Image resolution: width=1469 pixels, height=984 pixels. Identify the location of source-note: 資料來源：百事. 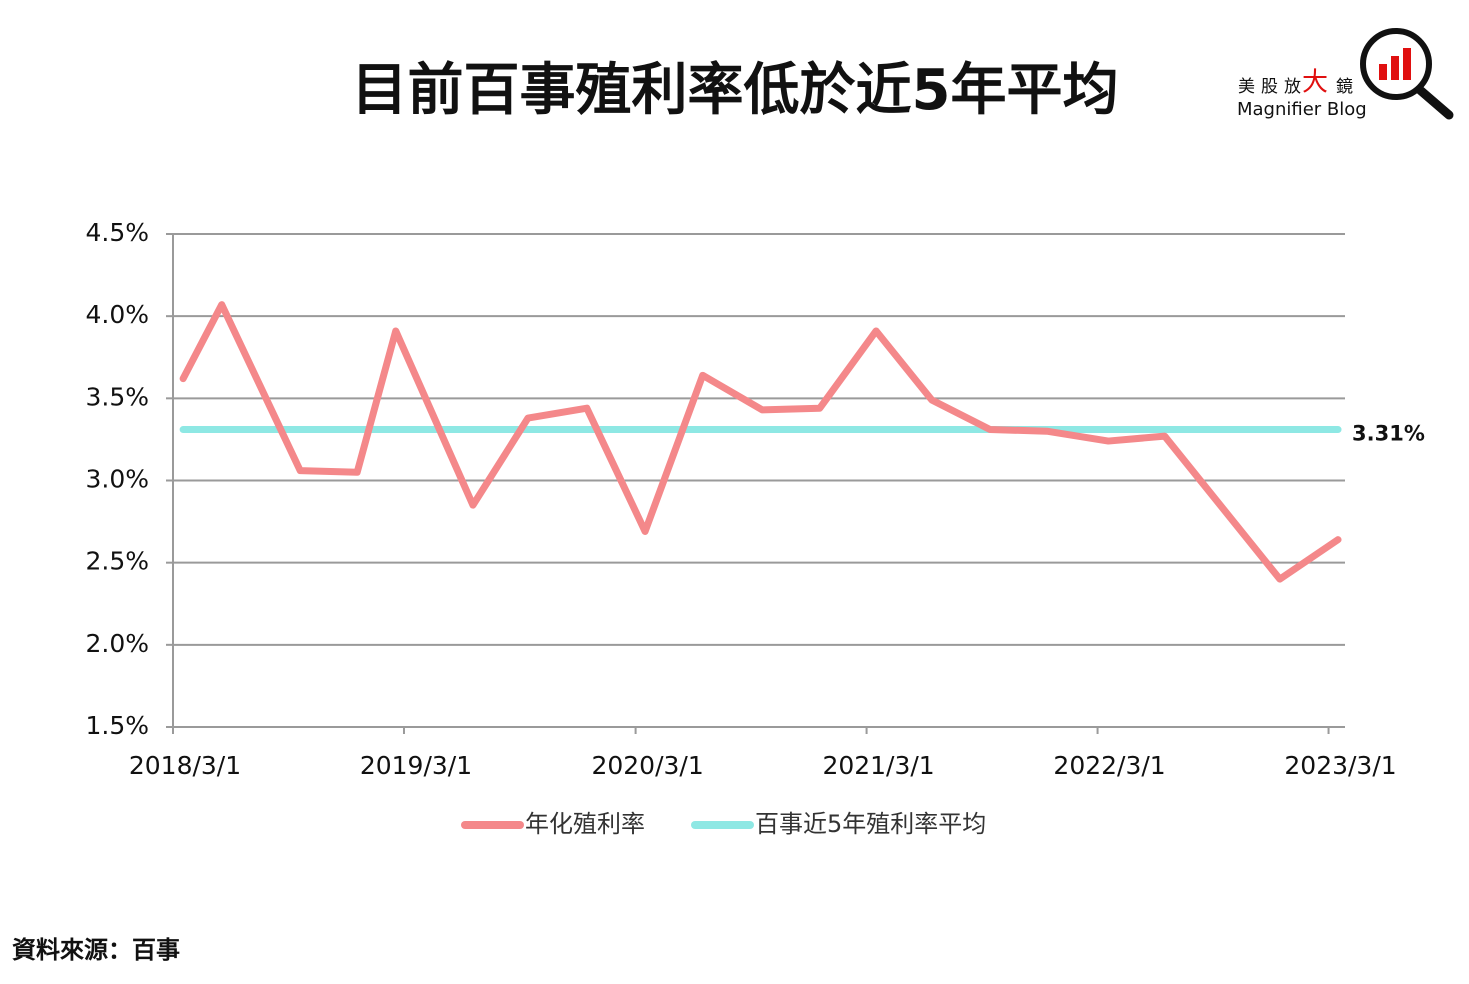
(96, 950).